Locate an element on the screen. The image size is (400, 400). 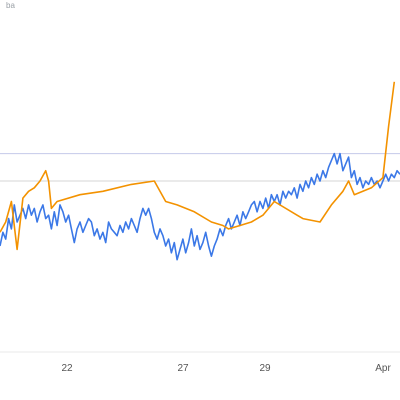
x-tick-label: 27 is located at coordinates (183, 368).